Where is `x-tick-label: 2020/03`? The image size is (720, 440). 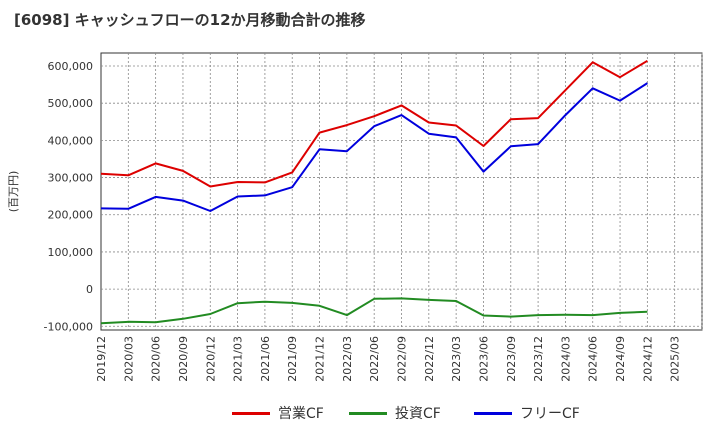
x-tick-label: 2020/03 is located at coordinates (128, 359).